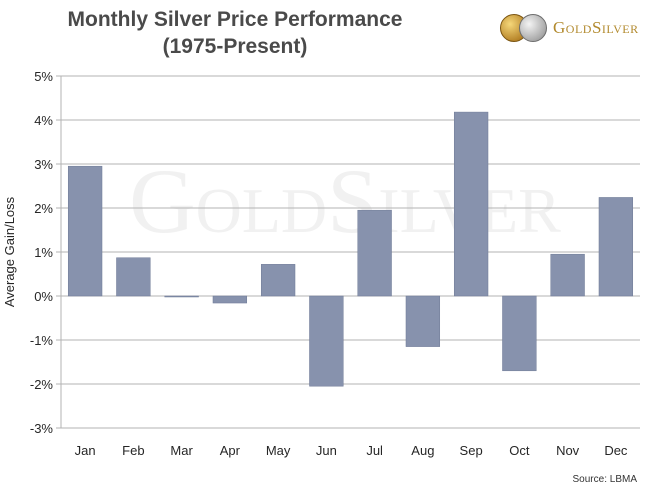 The image size is (655, 493). I want to click on goldsilver-logo: GoldSilver, so click(569, 28).